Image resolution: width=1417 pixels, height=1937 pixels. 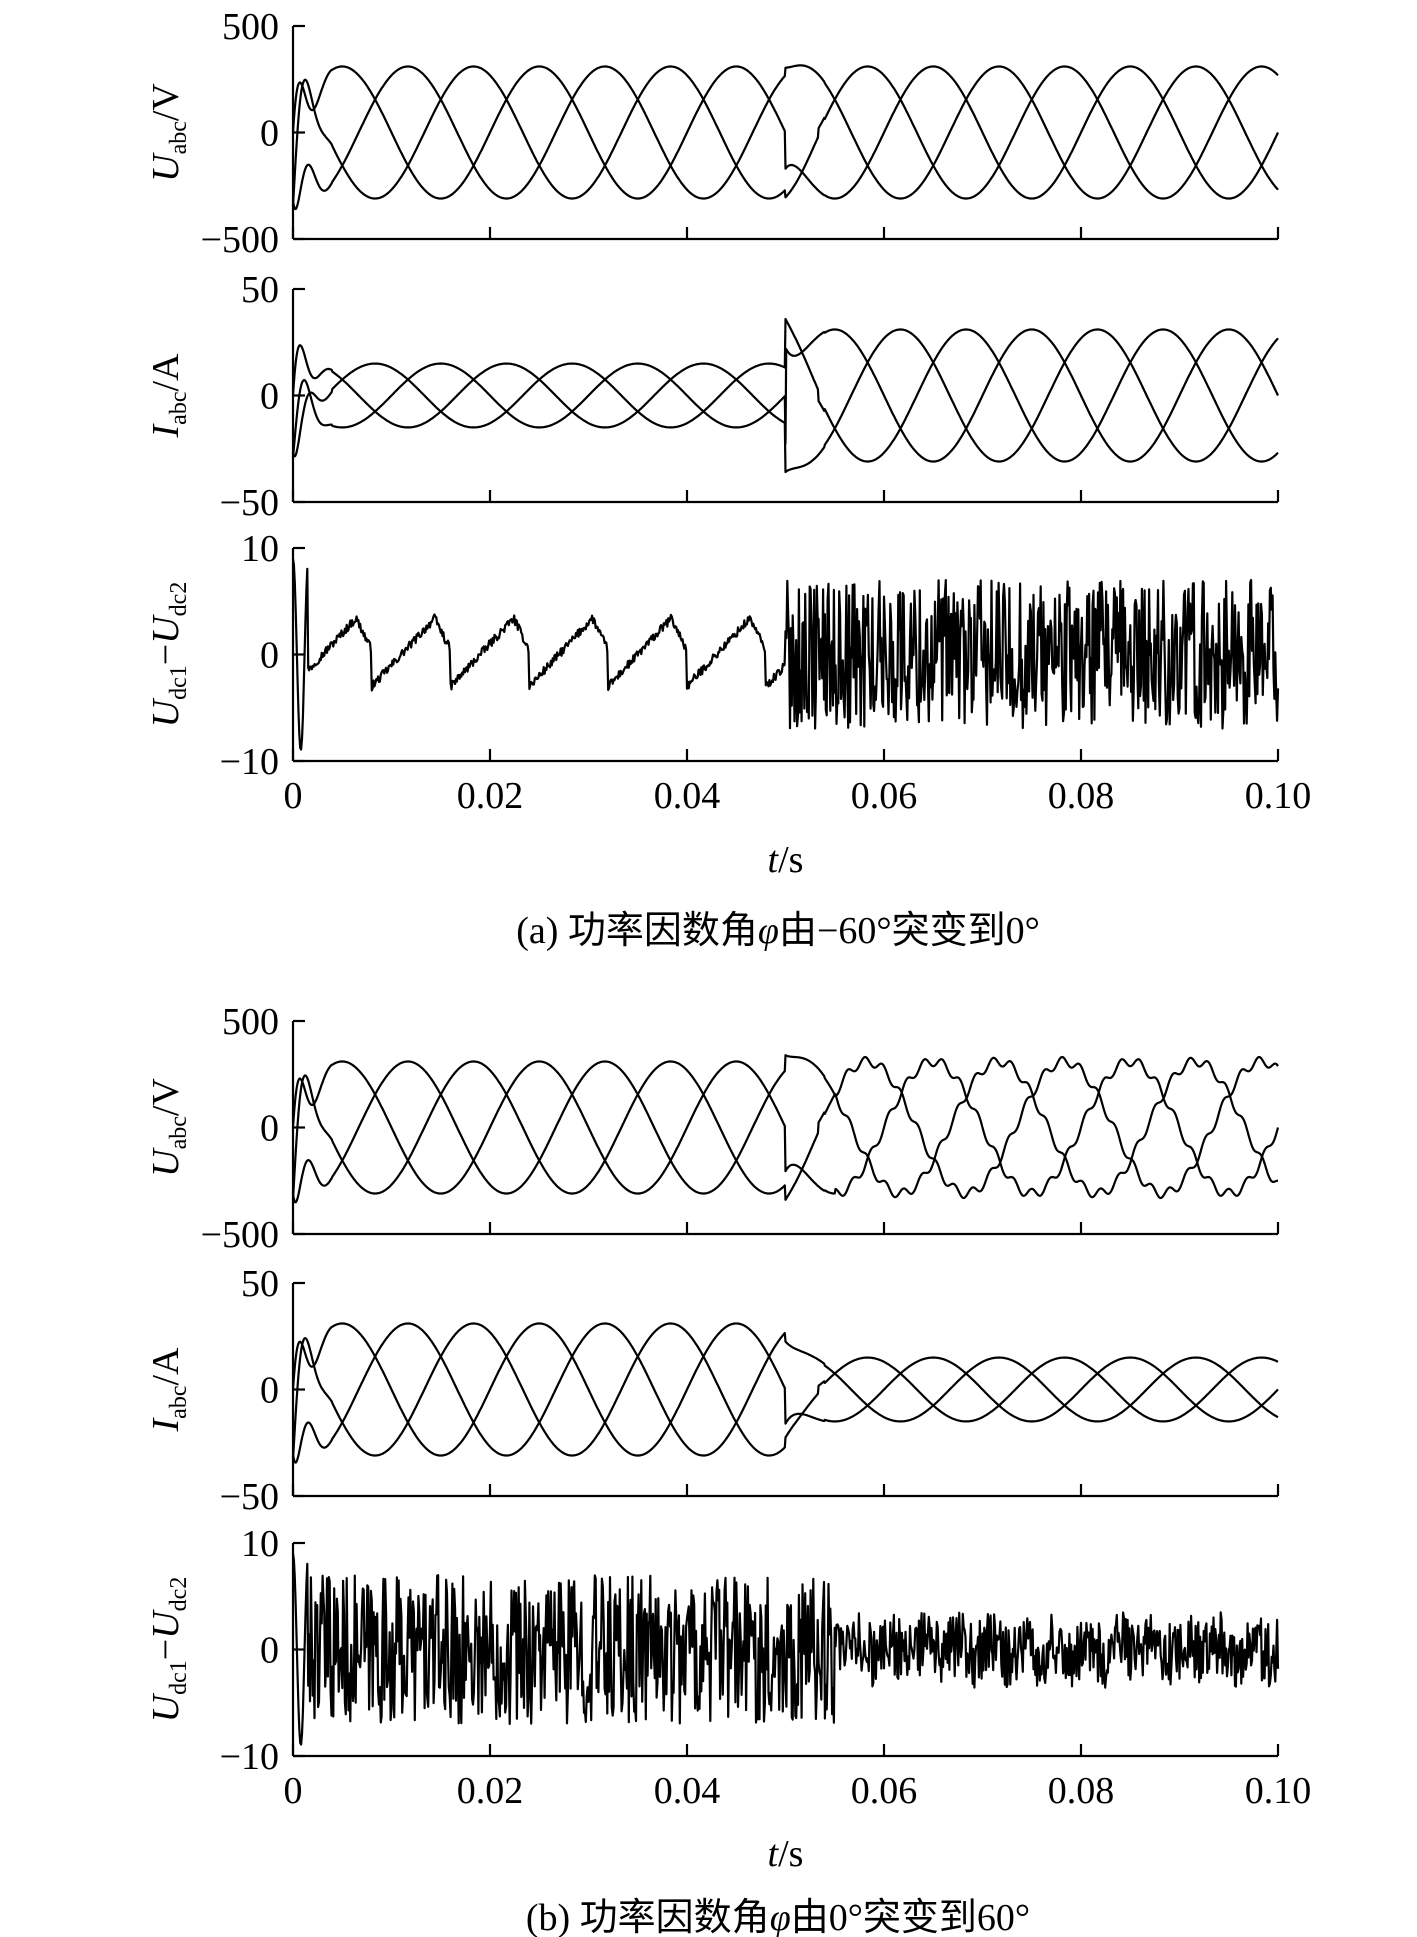 I want to click on figure-caption: (b) 功率因数角φ由0°突变到60°, so click(x=778, y=1917).